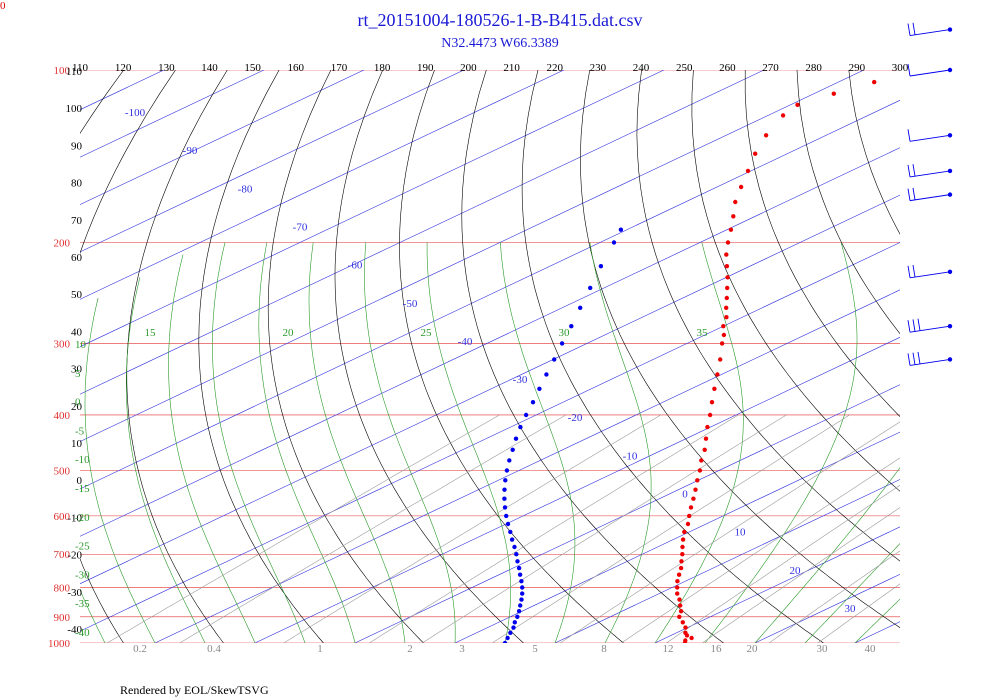  Describe the element at coordinates (74, 109) in the screenshot. I see `dry-adiabat-label: 100` at that location.